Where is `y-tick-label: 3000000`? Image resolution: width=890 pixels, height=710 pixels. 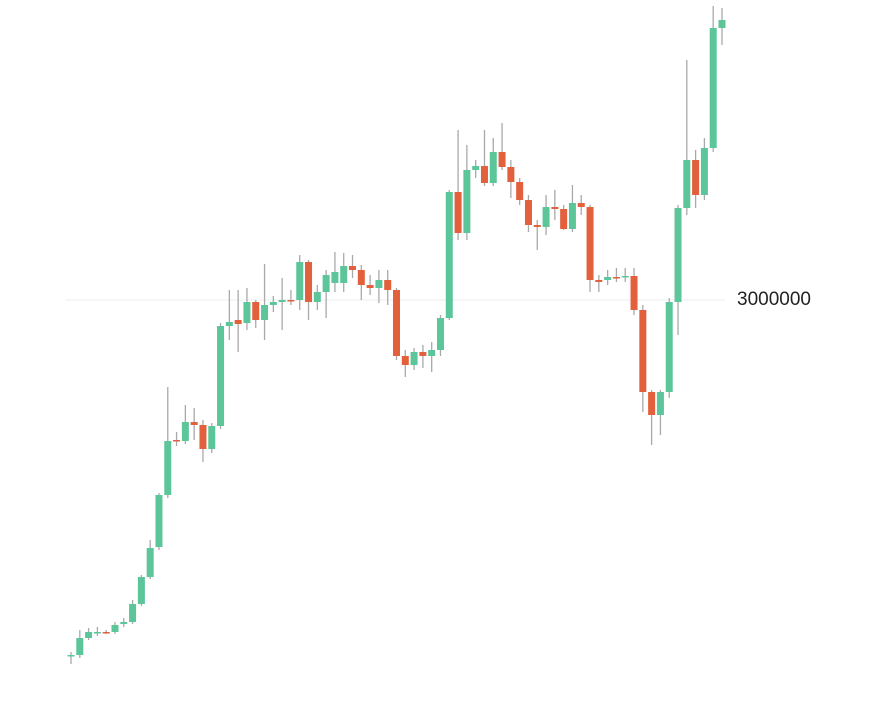 y-tick-label: 3000000 is located at coordinates (774, 299).